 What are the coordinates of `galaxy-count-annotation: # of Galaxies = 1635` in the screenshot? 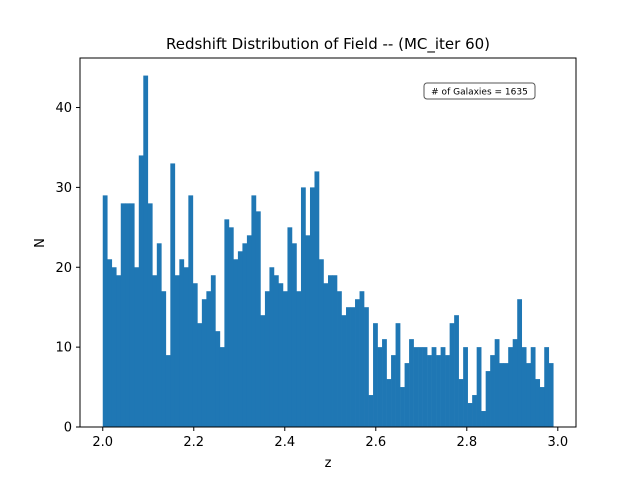 It's located at (479, 91).